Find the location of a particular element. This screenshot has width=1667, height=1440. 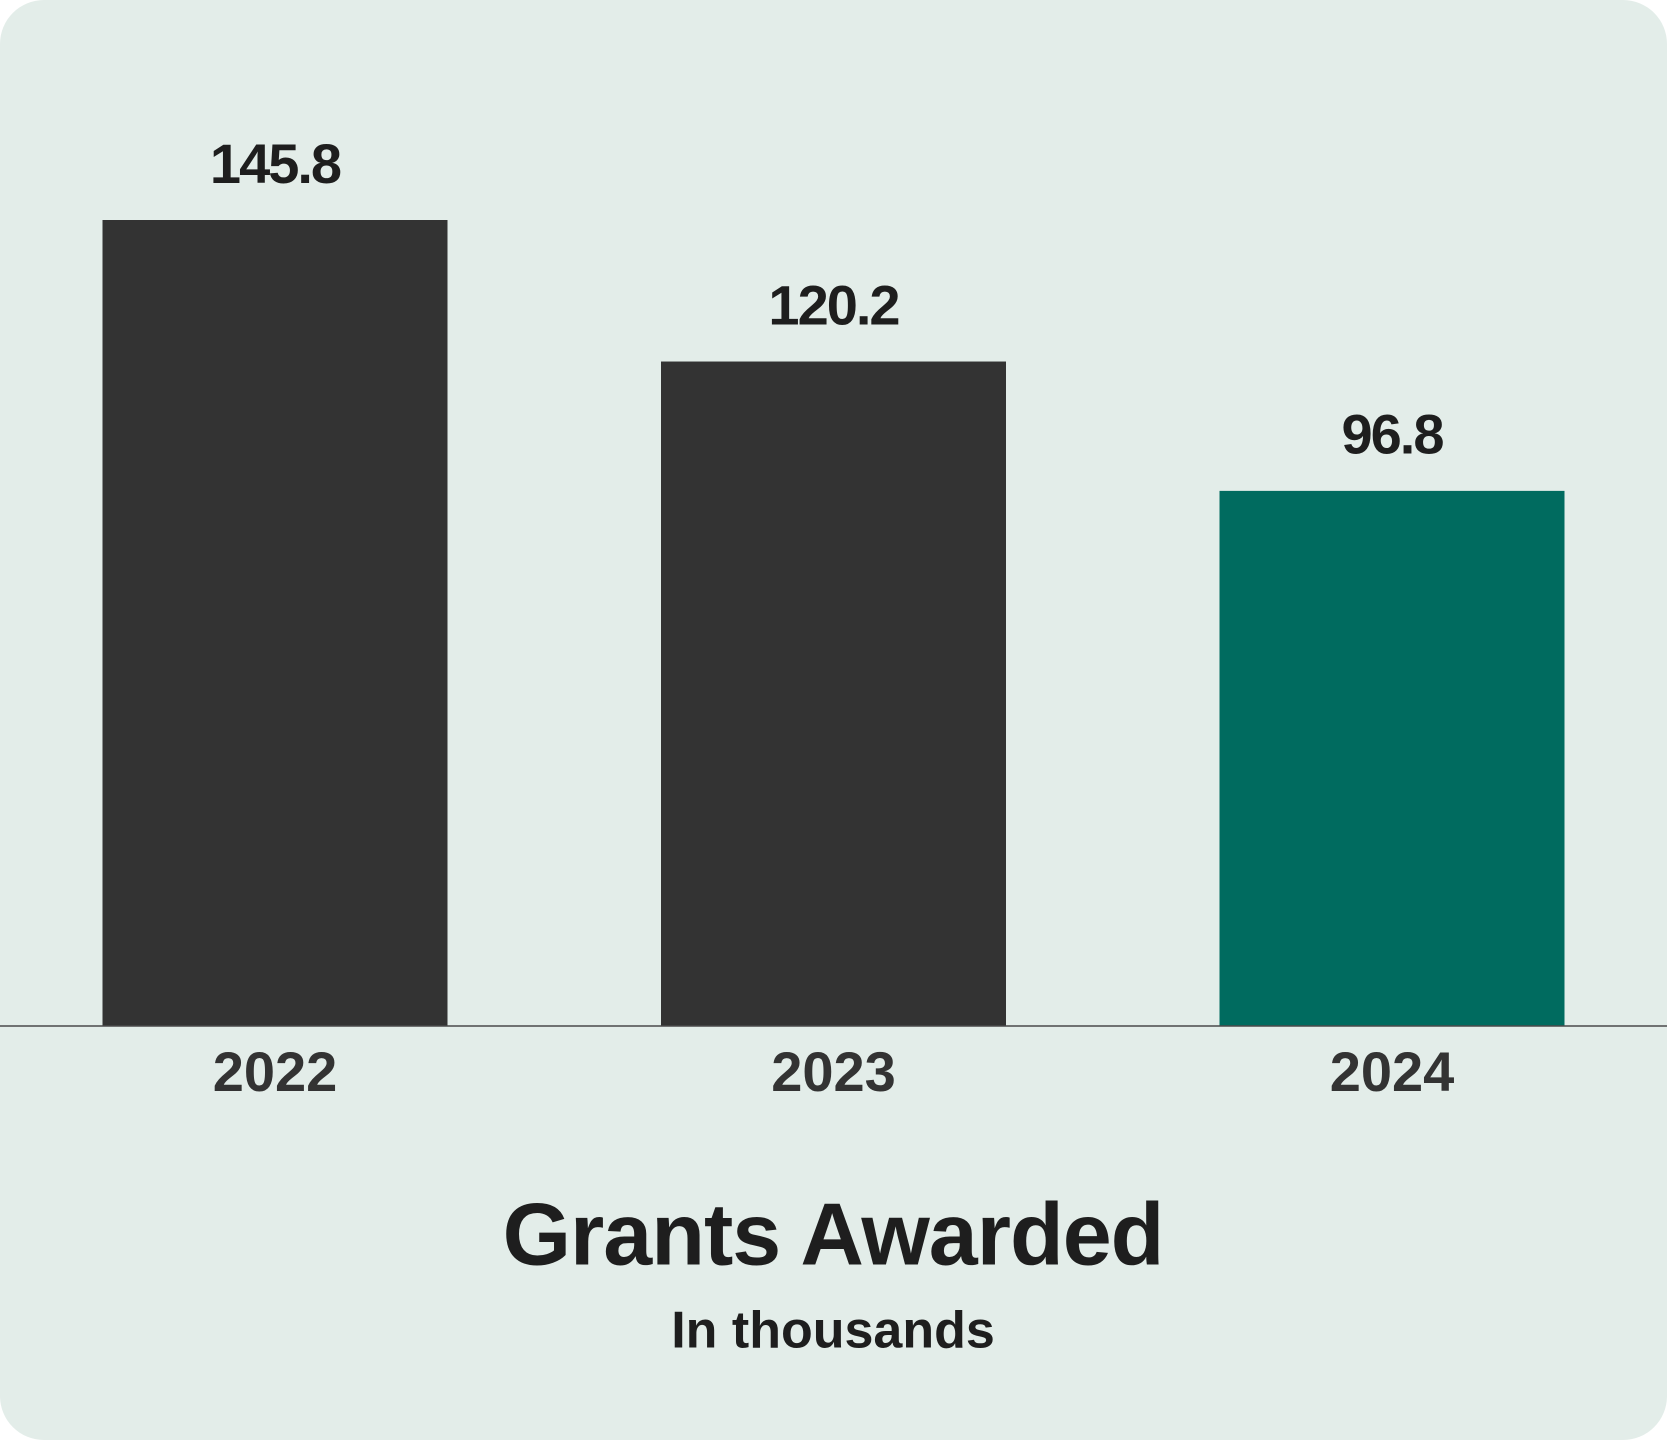

value-label: 120.2 is located at coordinates (833, 304).